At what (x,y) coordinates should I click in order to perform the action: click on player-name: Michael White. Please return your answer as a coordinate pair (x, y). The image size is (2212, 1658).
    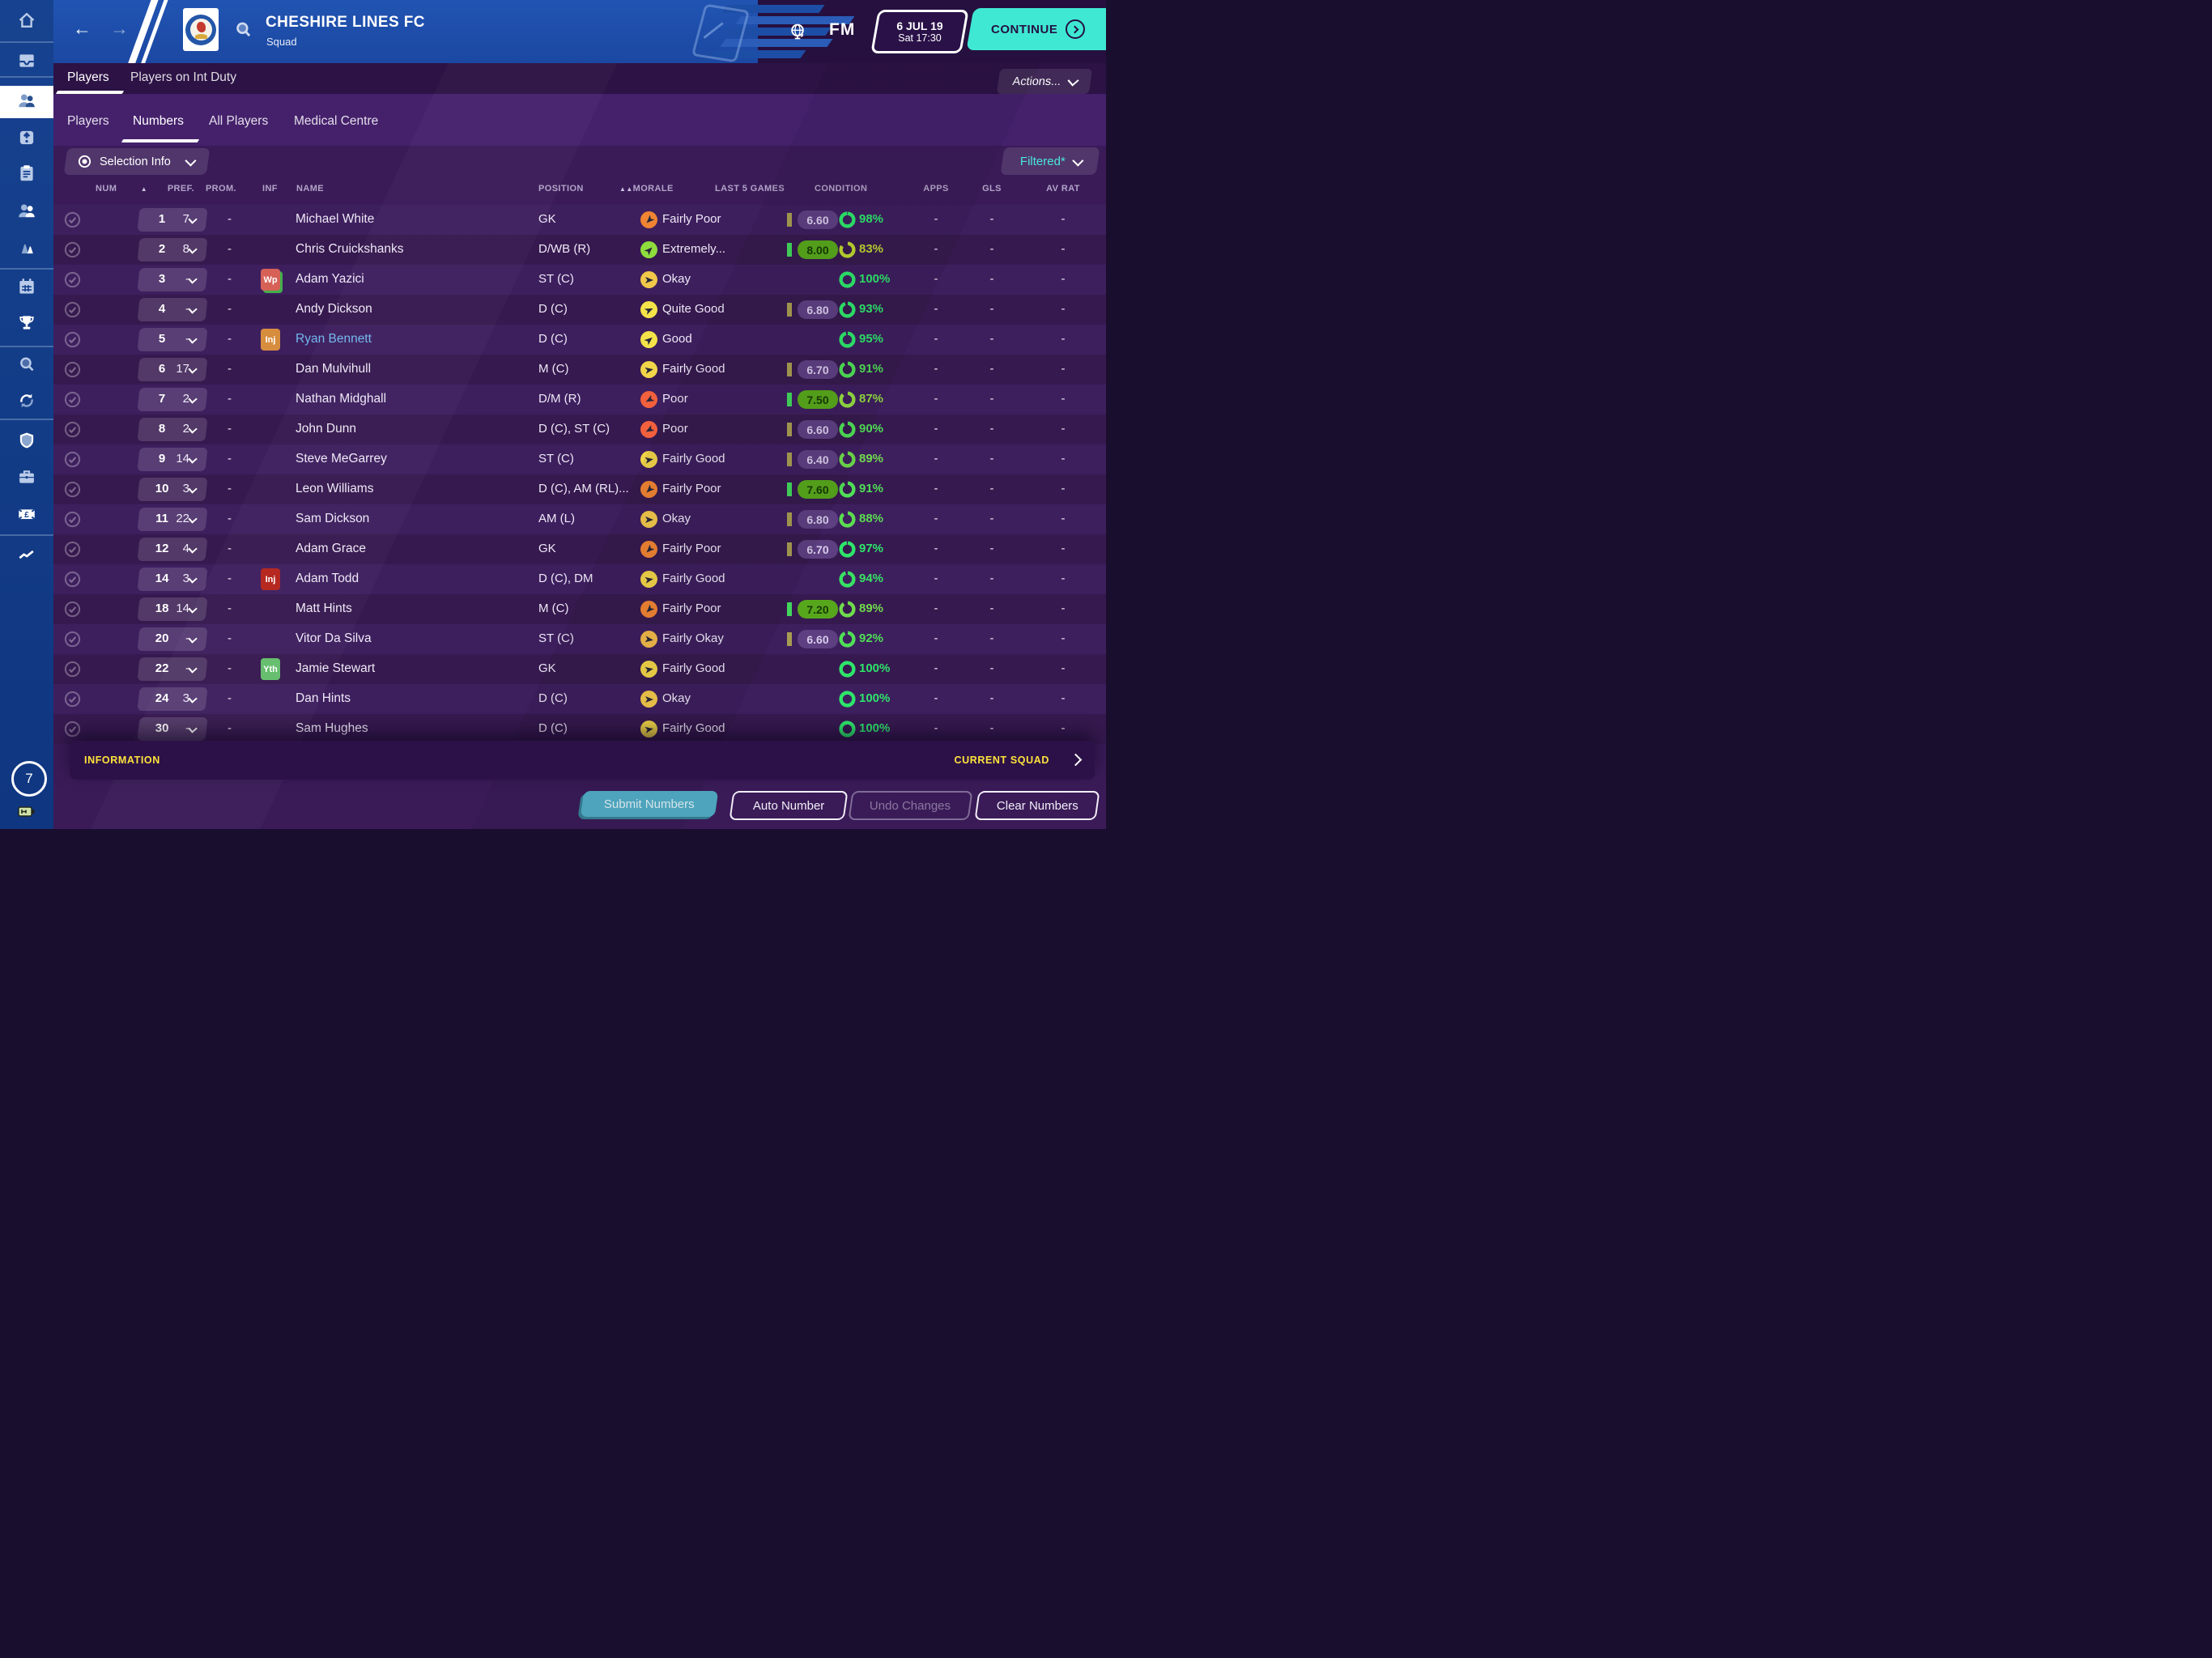
    Looking at the image, I should click on (336, 219).